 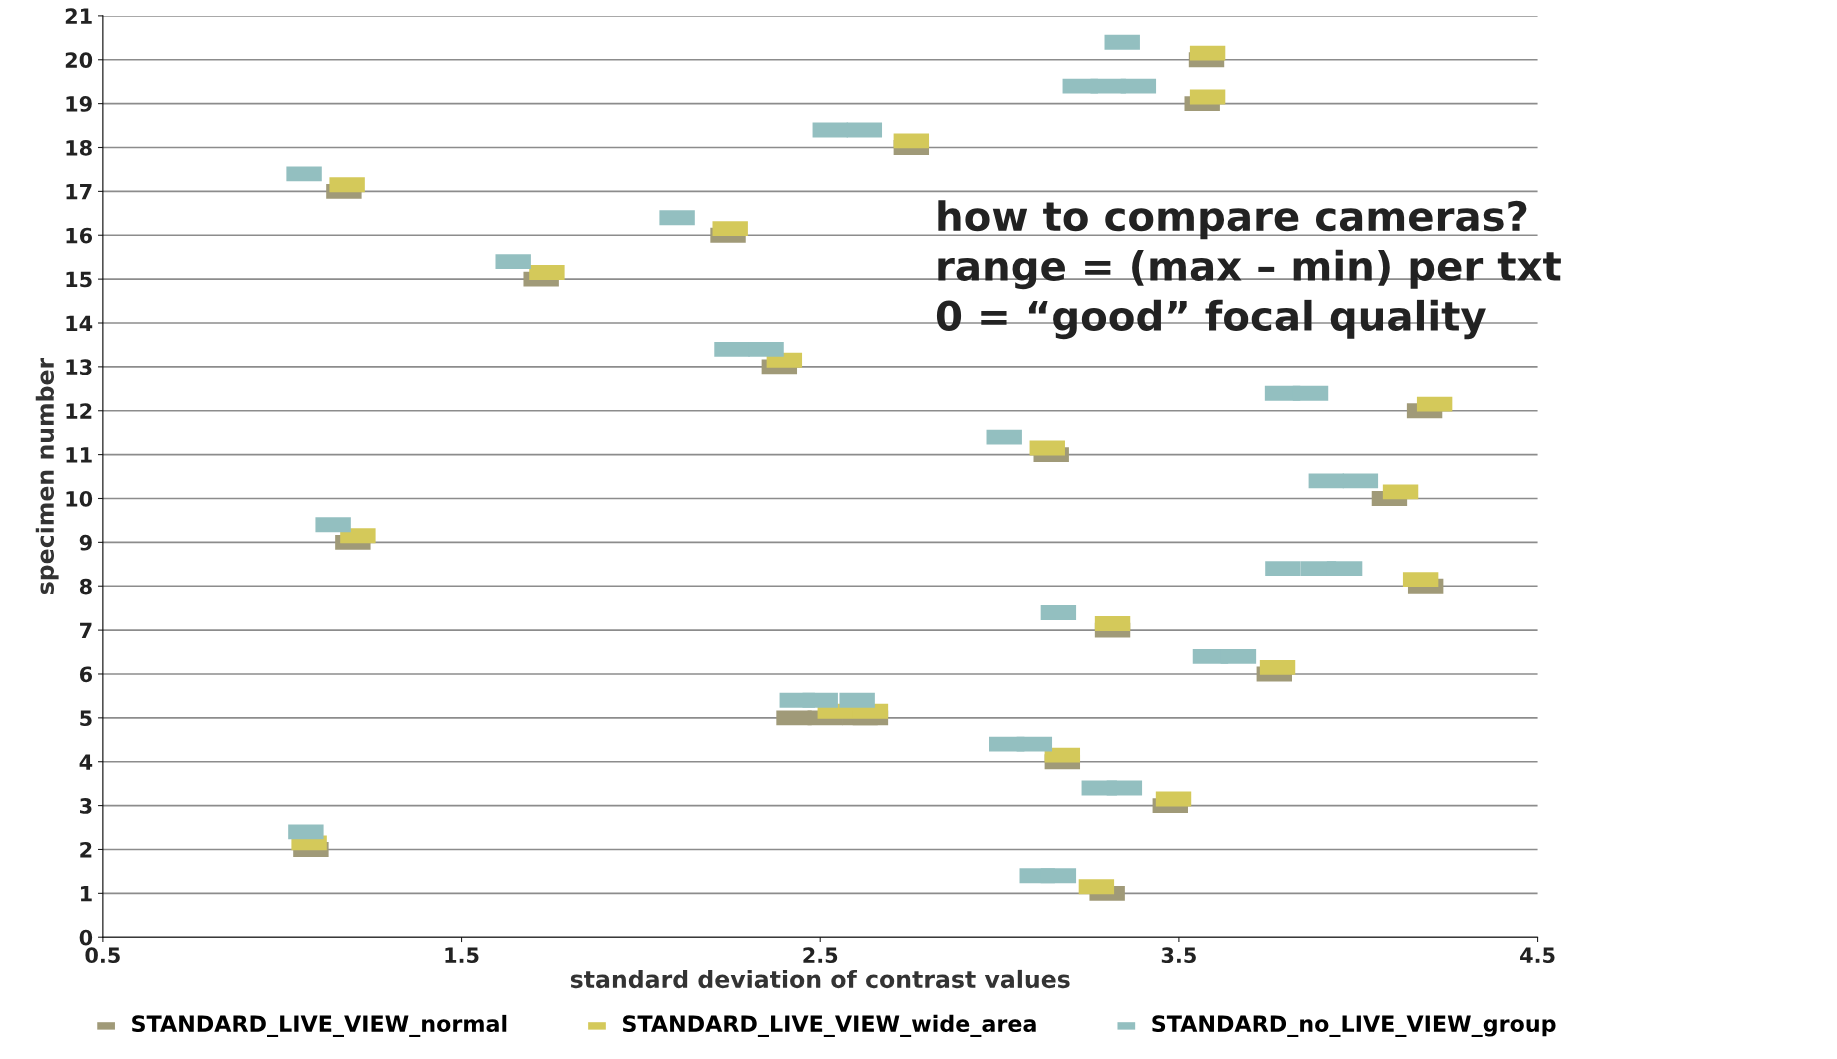 What do you see at coordinates (79, 60) in the screenshot?
I see `y-tick-label: 20` at bounding box center [79, 60].